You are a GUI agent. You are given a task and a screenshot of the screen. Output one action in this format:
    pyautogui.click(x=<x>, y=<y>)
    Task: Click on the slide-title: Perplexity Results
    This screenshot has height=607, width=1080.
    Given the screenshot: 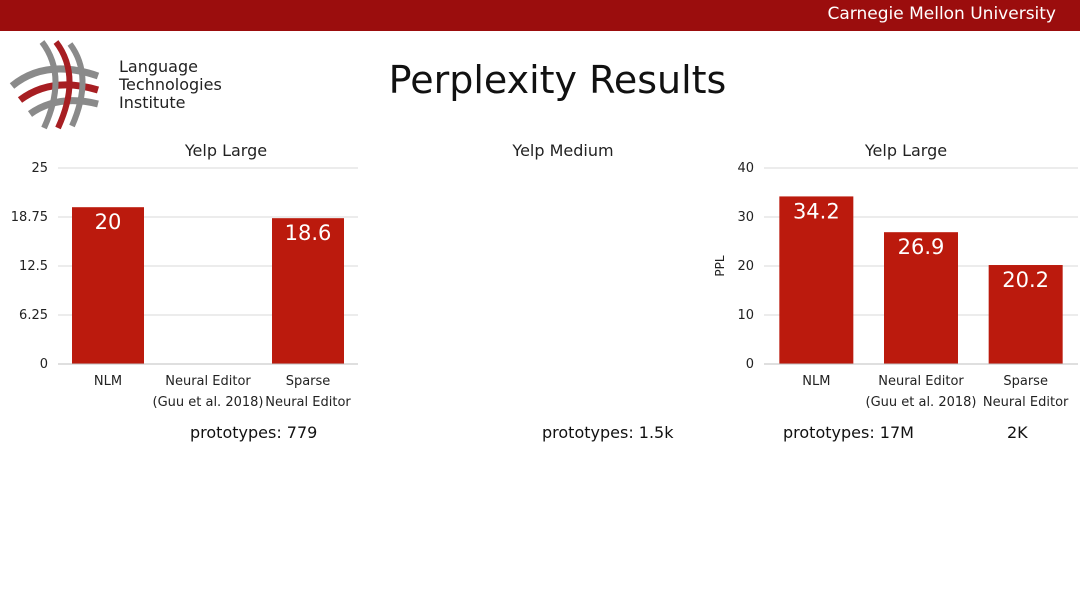 What is the action you would take?
    pyautogui.click(x=557, y=80)
    